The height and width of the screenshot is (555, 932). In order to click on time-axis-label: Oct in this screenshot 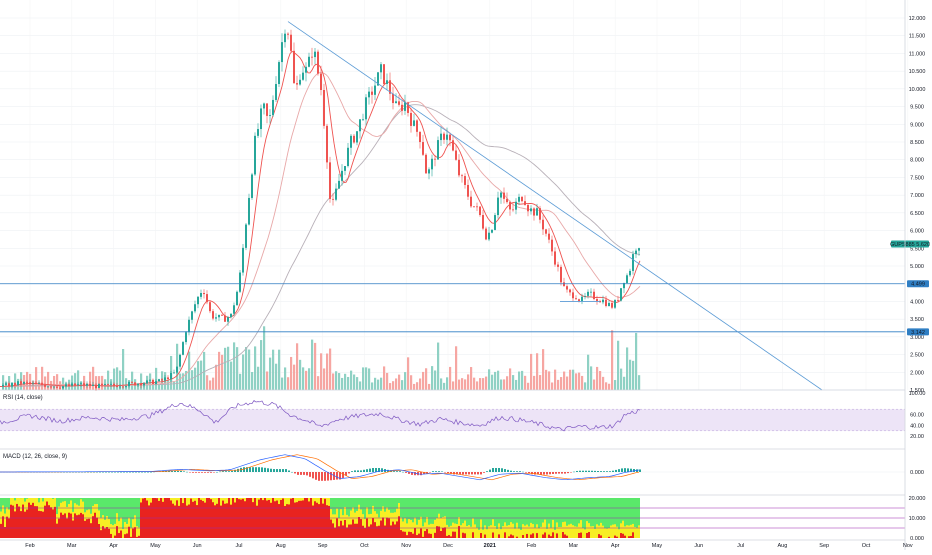, I will do `click(364, 546)`.